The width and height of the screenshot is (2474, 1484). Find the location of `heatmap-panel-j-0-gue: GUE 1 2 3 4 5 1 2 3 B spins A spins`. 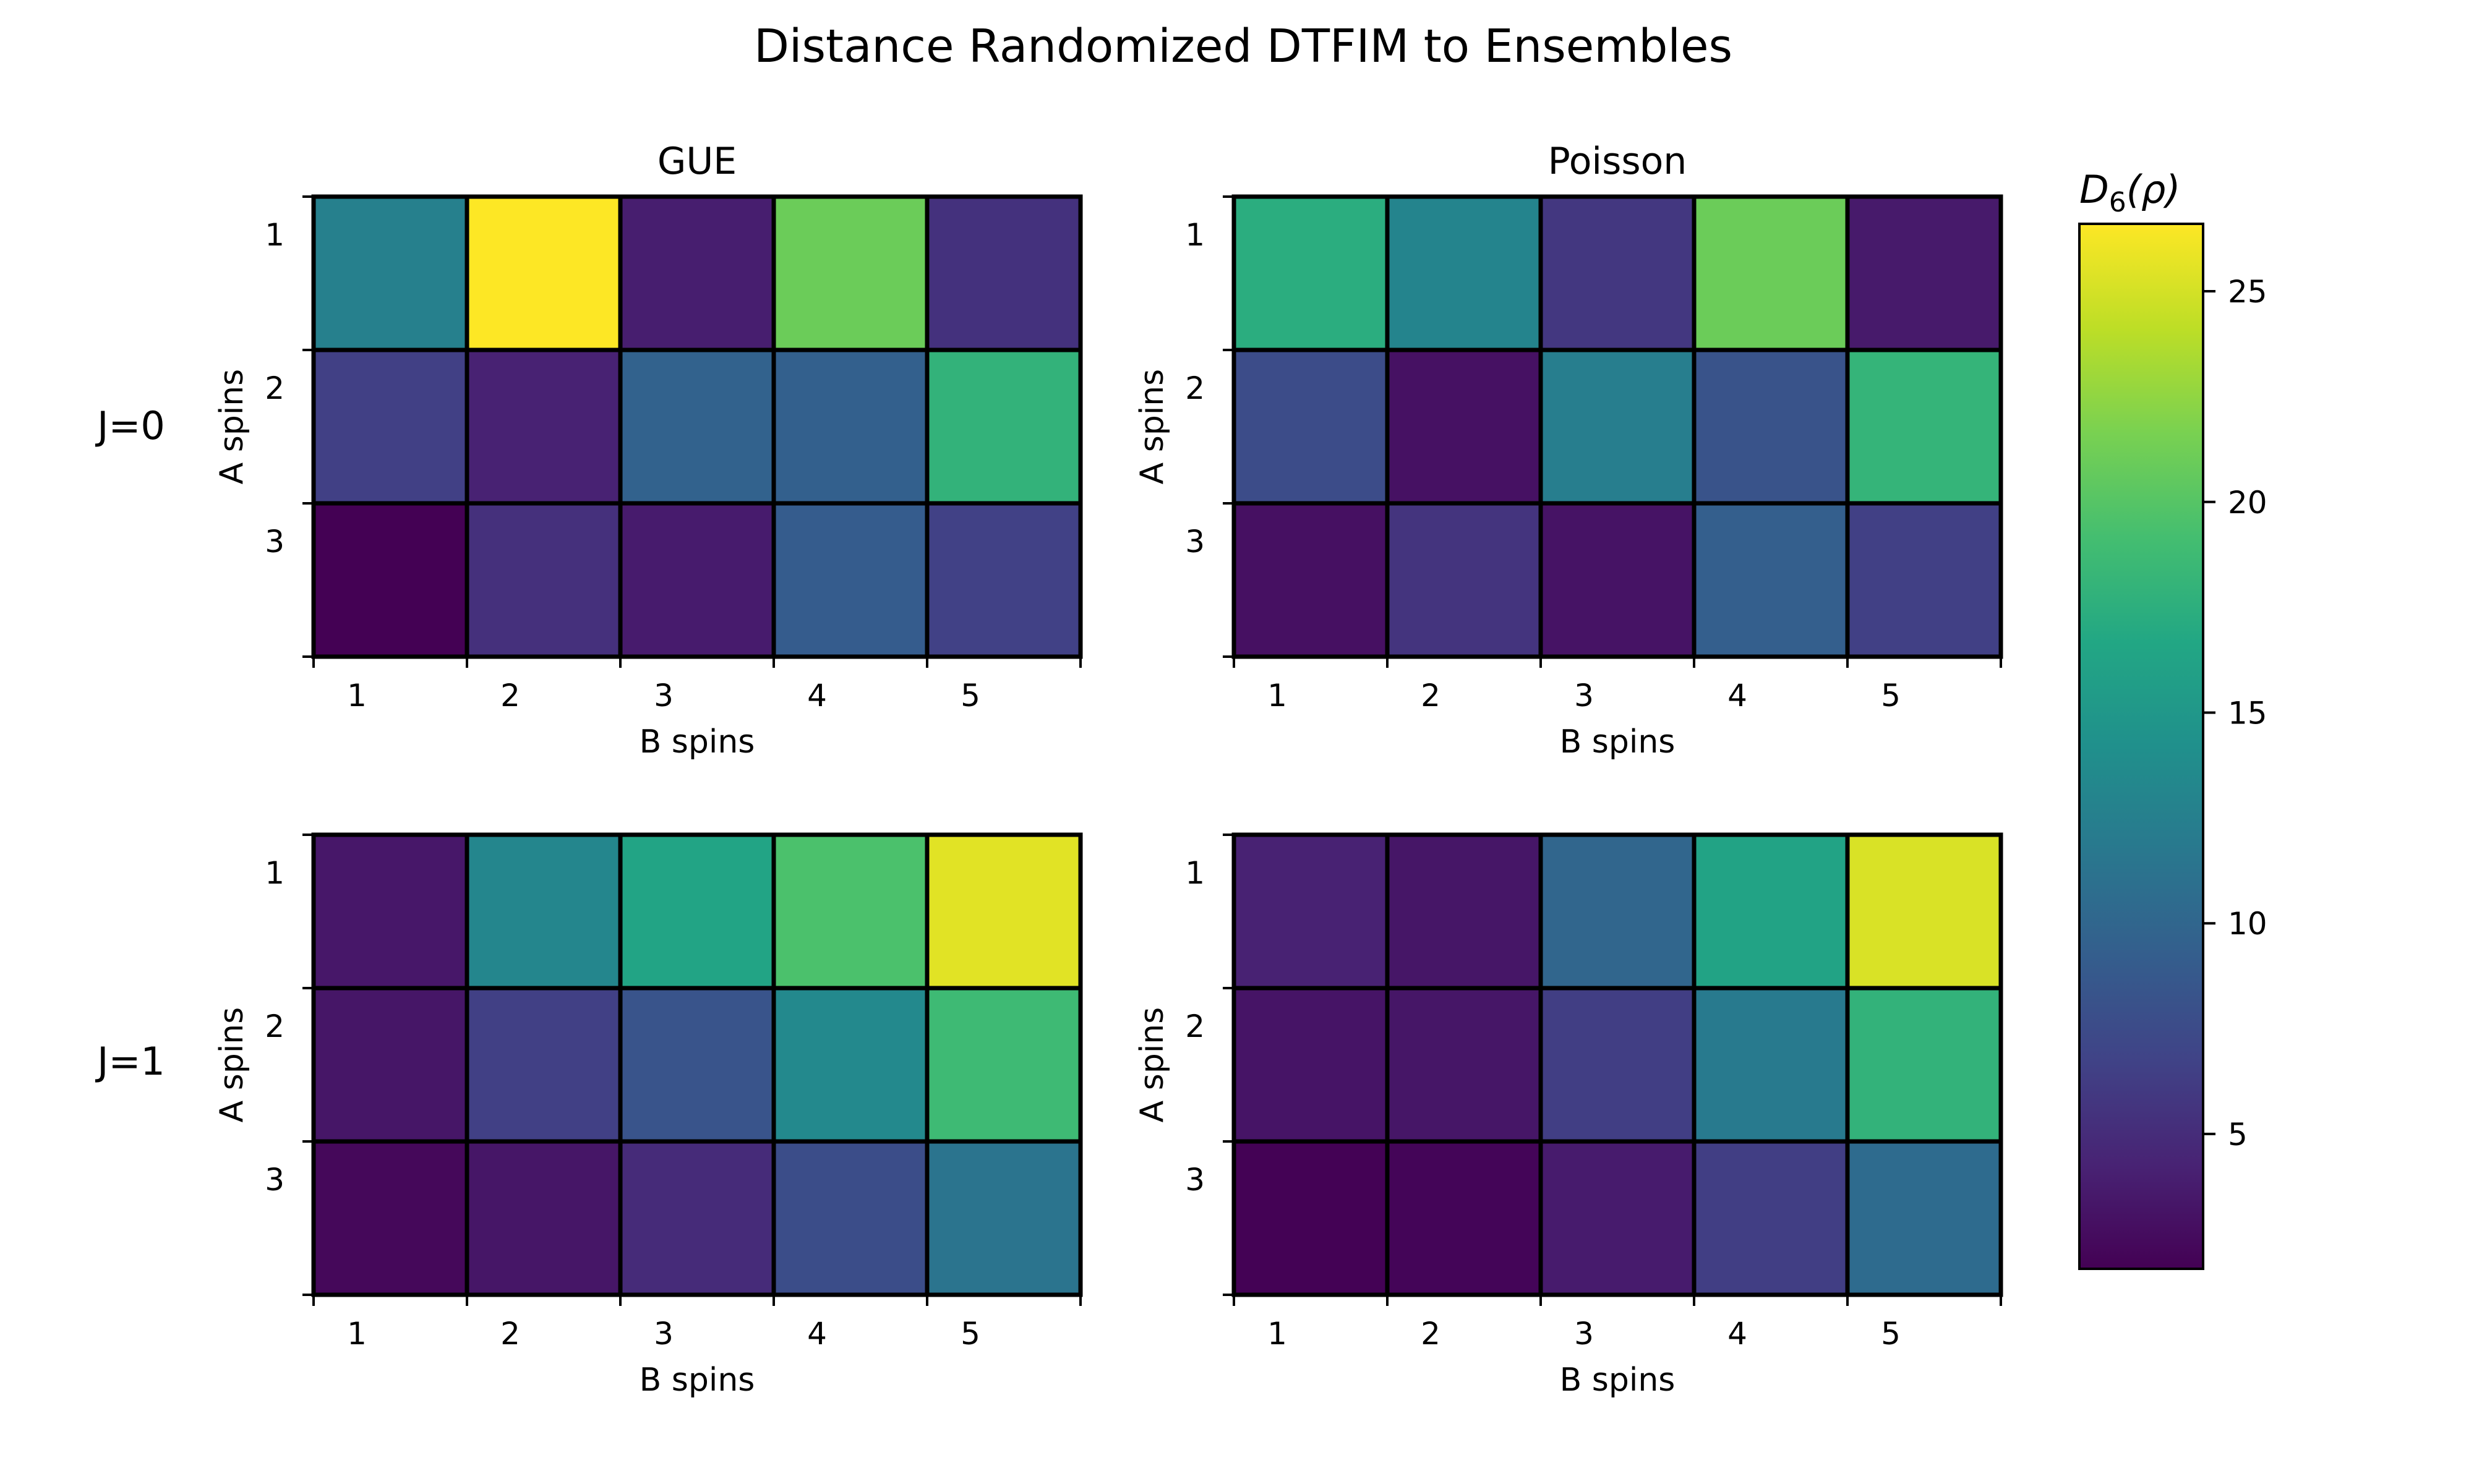

heatmap-panel-j-0-gue: GUE 1 2 3 4 5 1 2 3 B spins A spins is located at coordinates (648, 450).